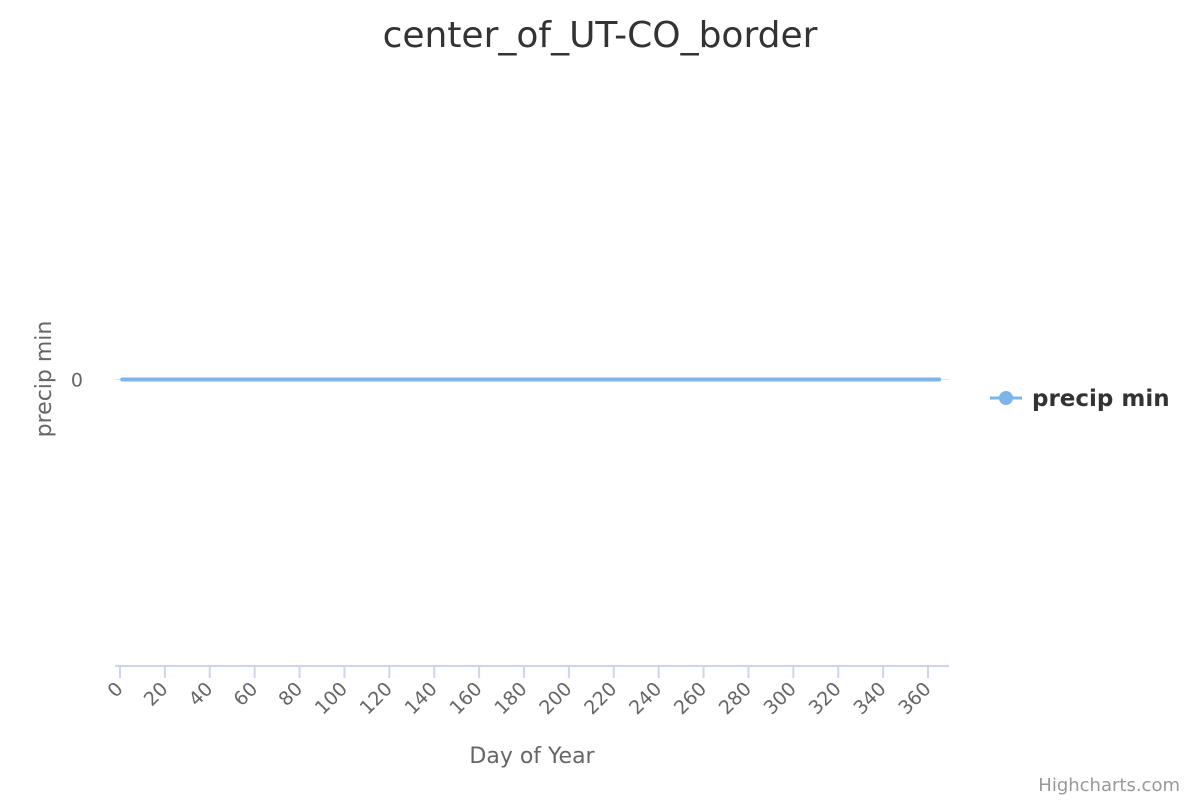 The height and width of the screenshot is (800, 1200). Describe the element at coordinates (690, 698) in the screenshot. I see `x-tick-label: 260` at that location.